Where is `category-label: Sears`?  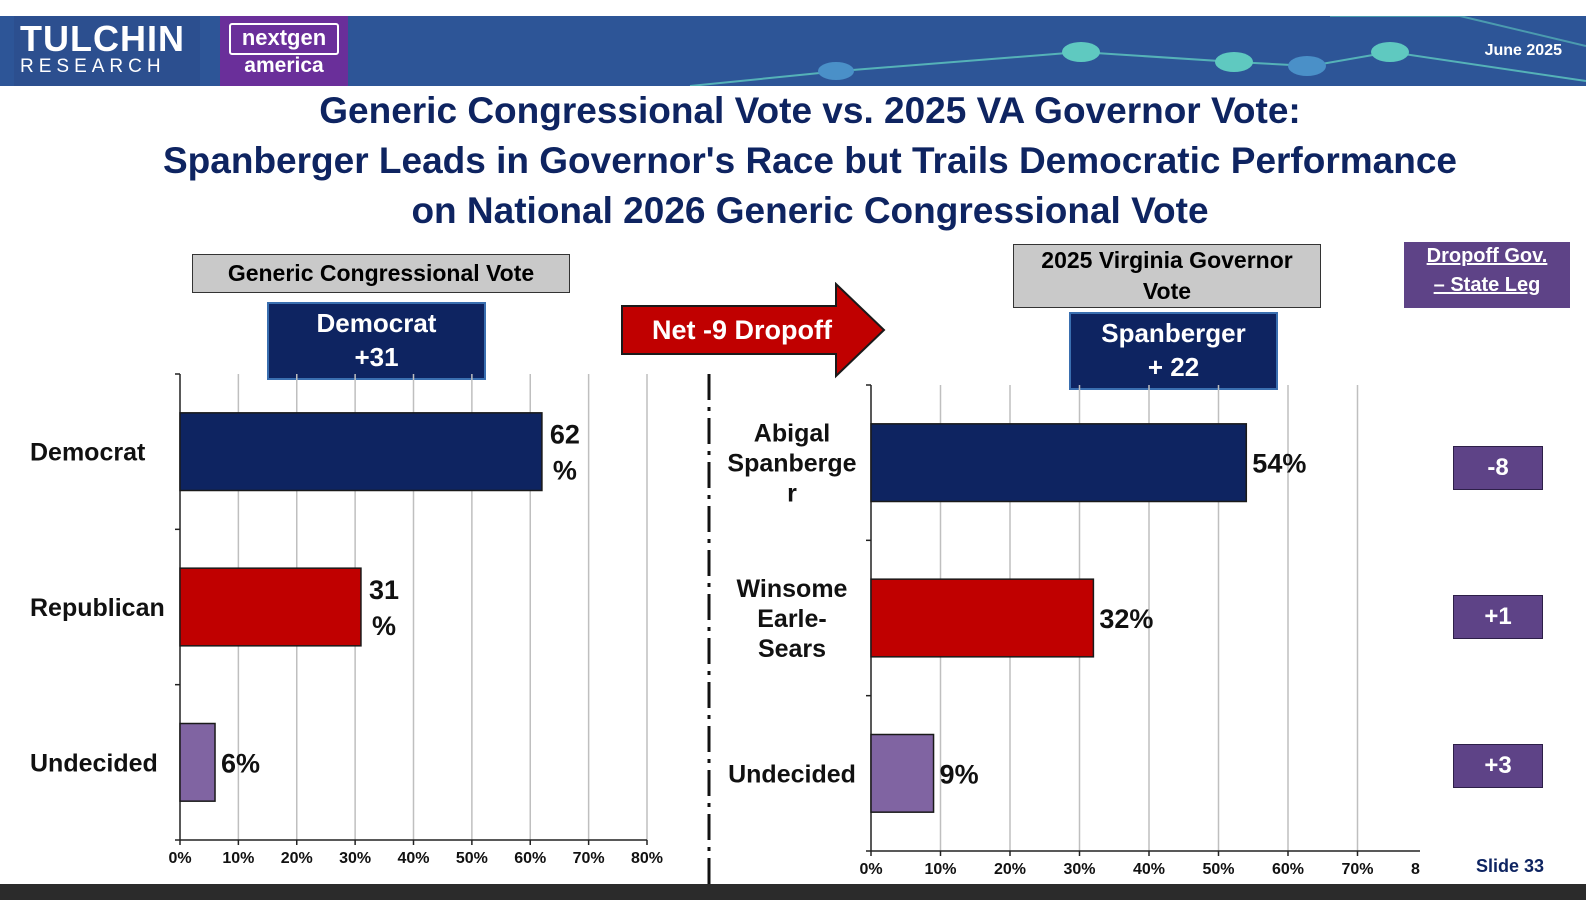
category-label: Sears is located at coordinates (792, 649).